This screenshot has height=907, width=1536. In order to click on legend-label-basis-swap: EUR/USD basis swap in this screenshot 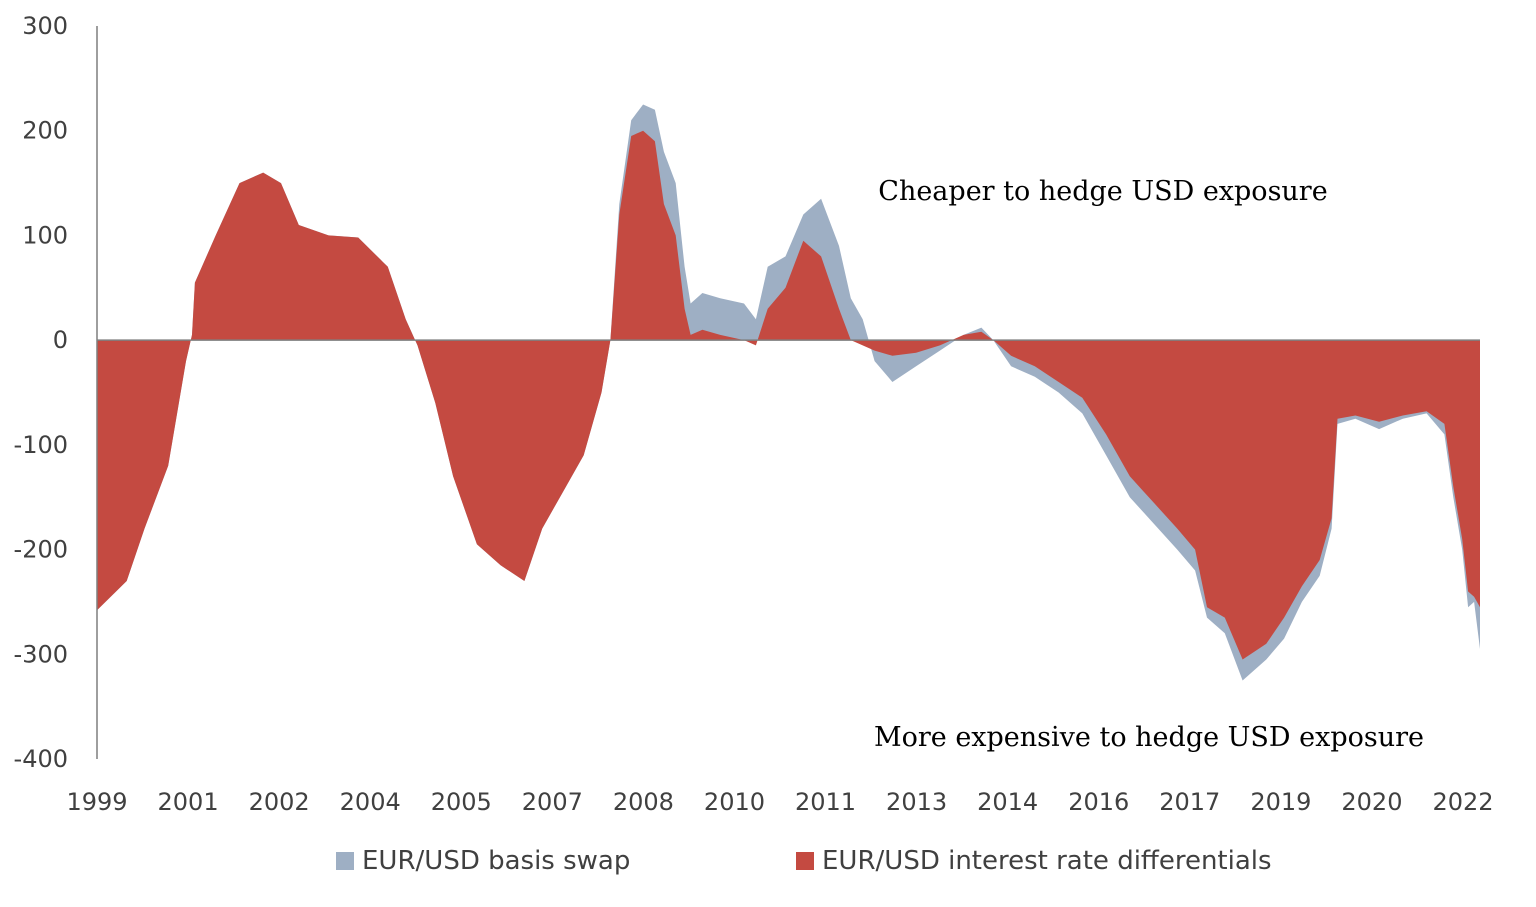, I will do `click(496, 861)`.